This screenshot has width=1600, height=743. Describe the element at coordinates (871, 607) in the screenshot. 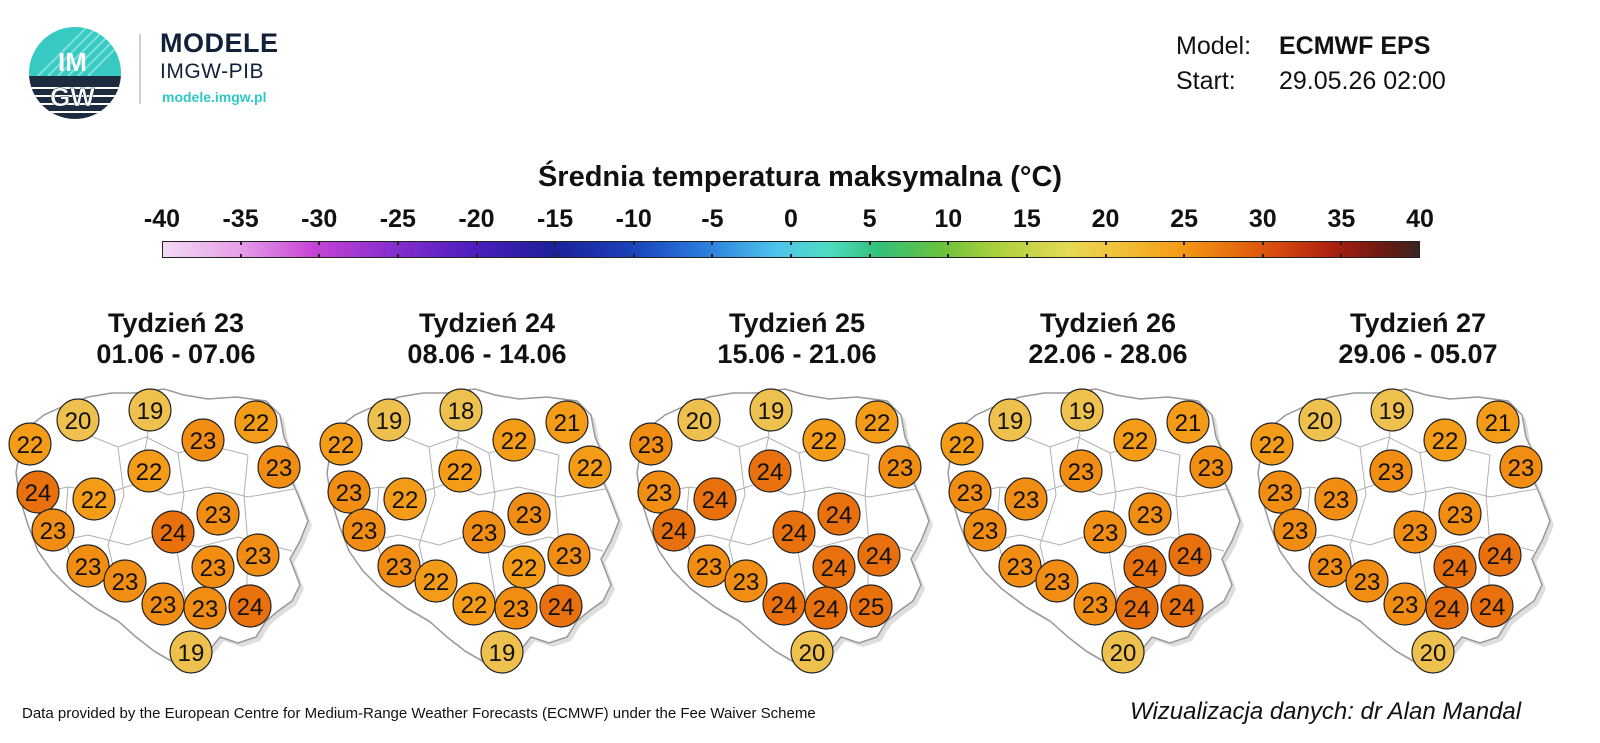

I see `temperature-value: 25` at that location.